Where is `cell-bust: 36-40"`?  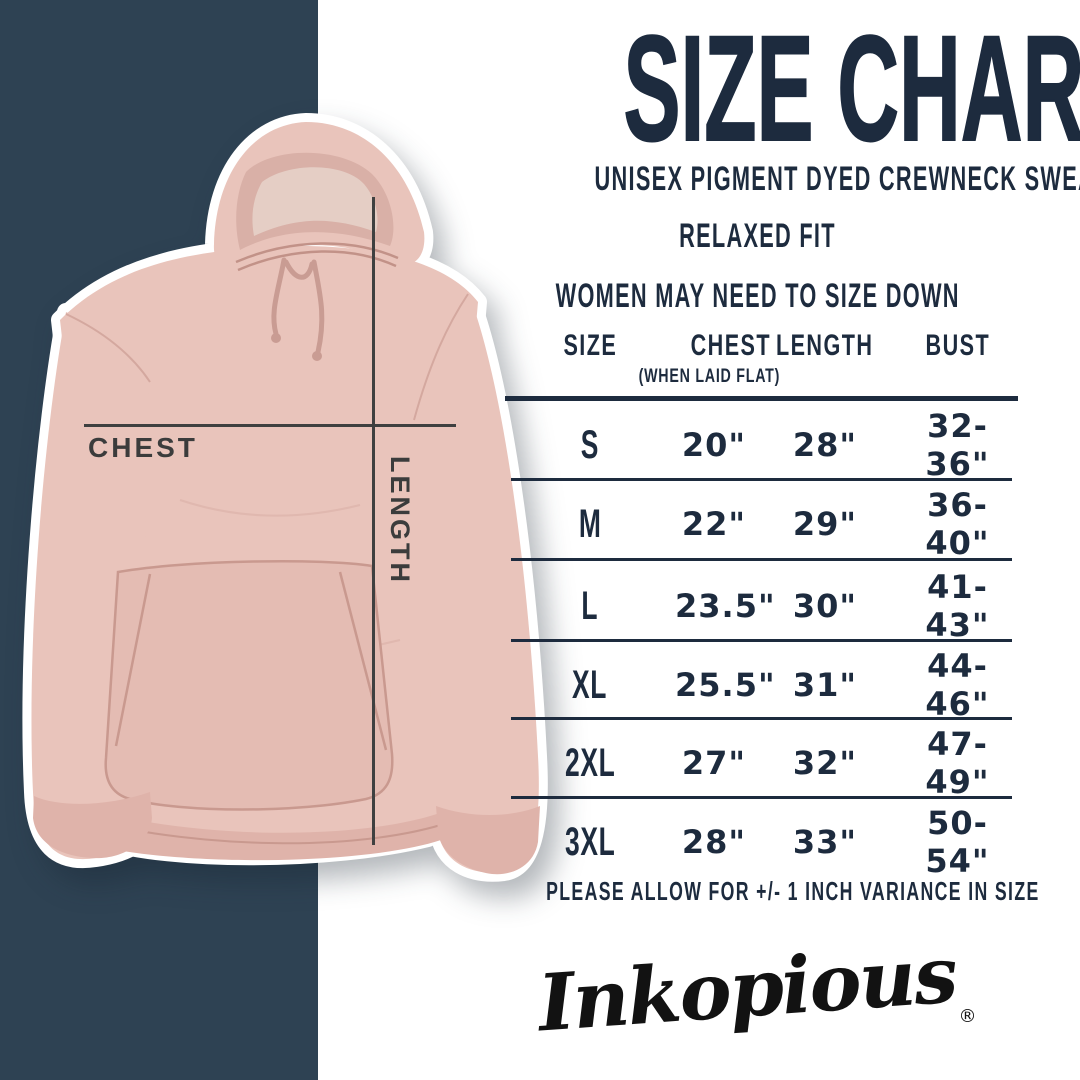 cell-bust: 36-40" is located at coordinates (957, 524).